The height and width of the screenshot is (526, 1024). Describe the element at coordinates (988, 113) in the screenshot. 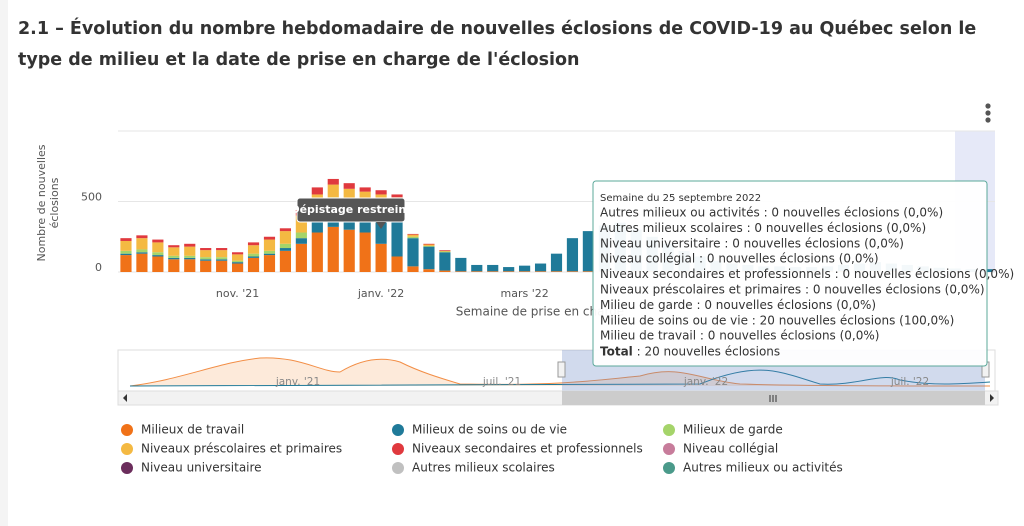

I see `menu-icon` at that location.